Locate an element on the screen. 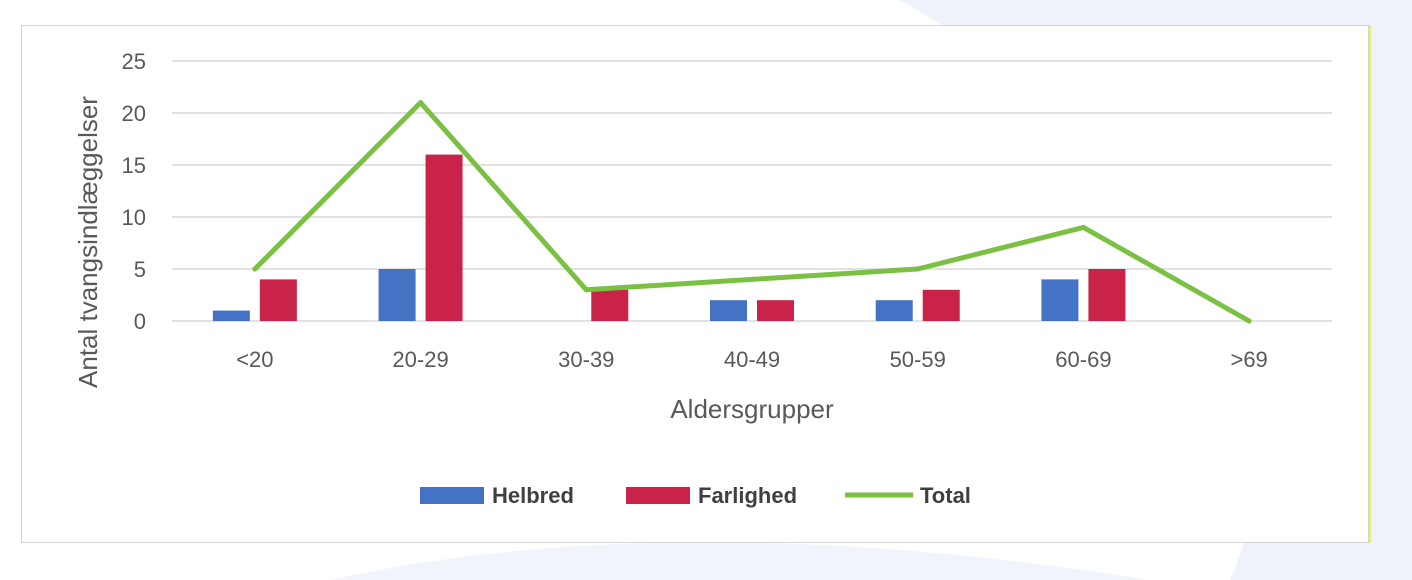 Image resolution: width=1412 pixels, height=580 pixels. y-tick-label: 0 is located at coordinates (140, 321).